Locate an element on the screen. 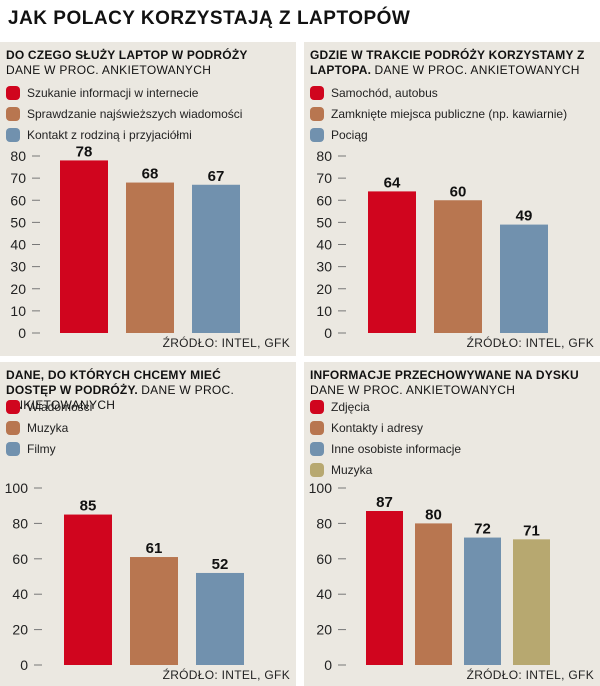 This screenshot has height=686, width=600. legend-label: Szukanie informacji w internecie is located at coordinates (113, 92).